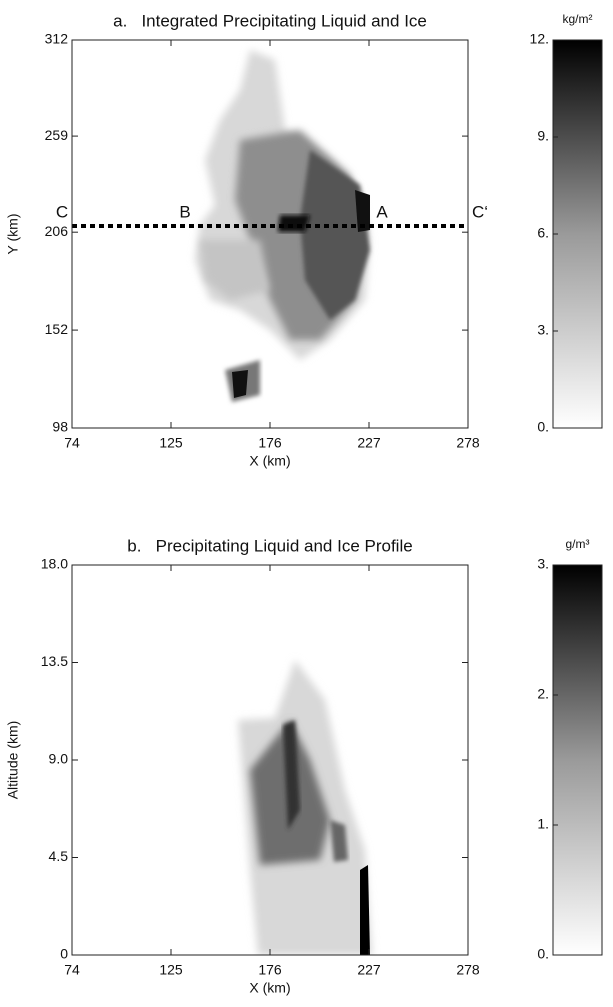 This screenshot has width=613, height=1007. What do you see at coordinates (382, 211) in the screenshot?
I see `section-label: A` at bounding box center [382, 211].